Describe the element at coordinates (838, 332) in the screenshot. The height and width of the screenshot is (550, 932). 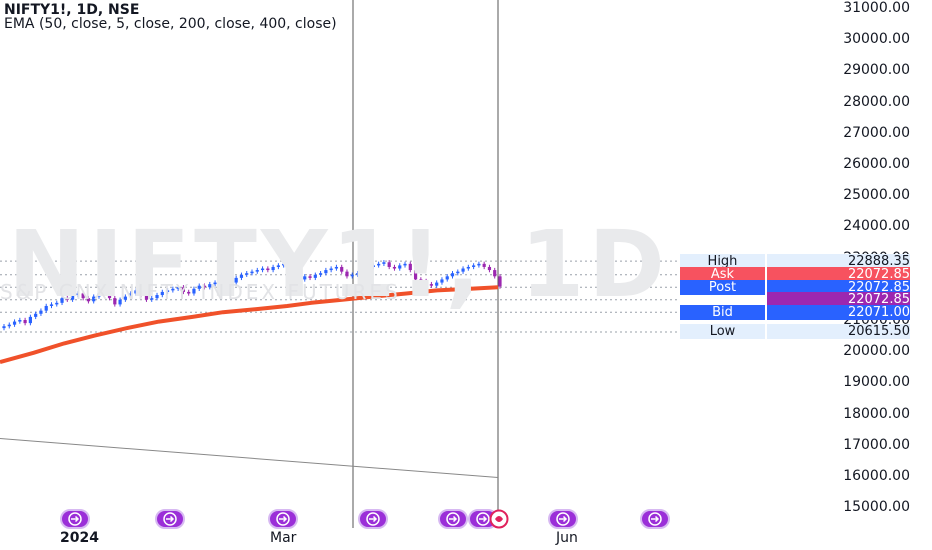
I see `price-tag-value: 20615.50` at that location.